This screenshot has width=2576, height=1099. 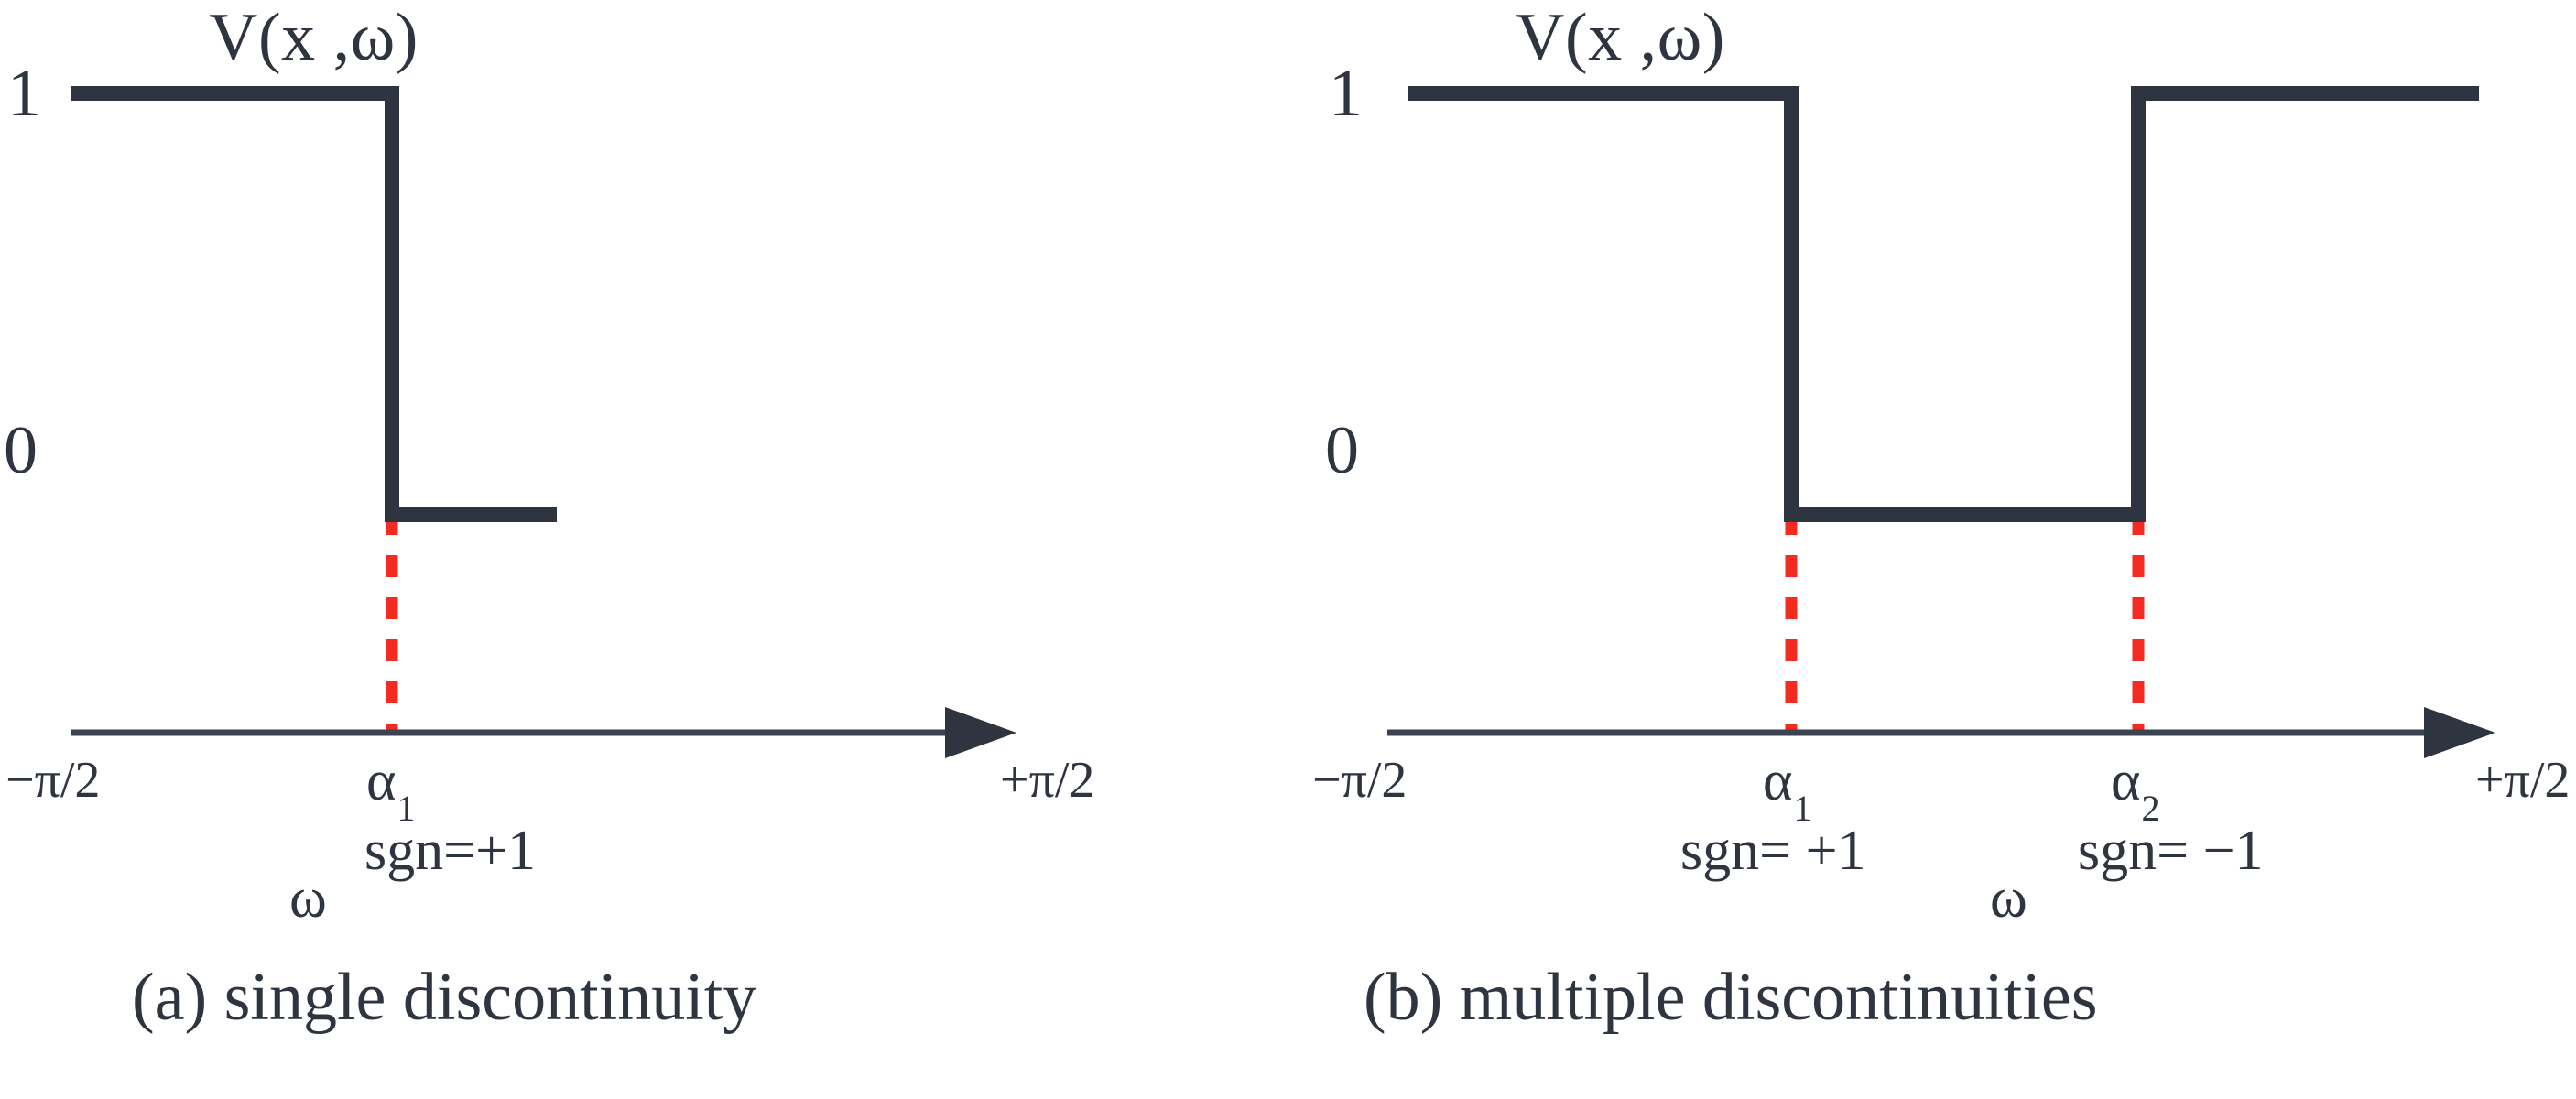 What do you see at coordinates (444, 997) in the screenshot?
I see `panel-a-caption: (a) single discontinuity` at bounding box center [444, 997].